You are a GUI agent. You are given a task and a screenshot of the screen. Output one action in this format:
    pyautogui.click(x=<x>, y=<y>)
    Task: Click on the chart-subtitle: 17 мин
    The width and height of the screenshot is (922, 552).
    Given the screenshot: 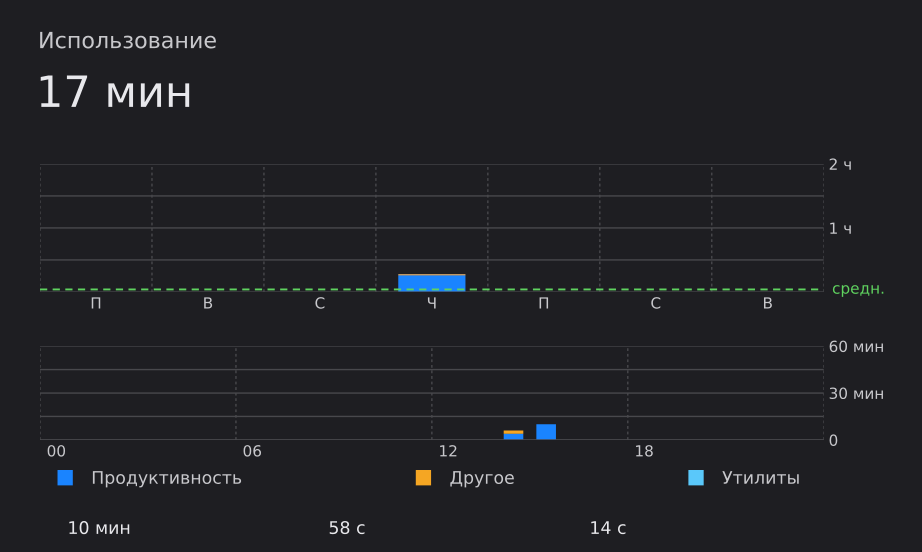 What is the action you would take?
    pyautogui.click(x=115, y=91)
    